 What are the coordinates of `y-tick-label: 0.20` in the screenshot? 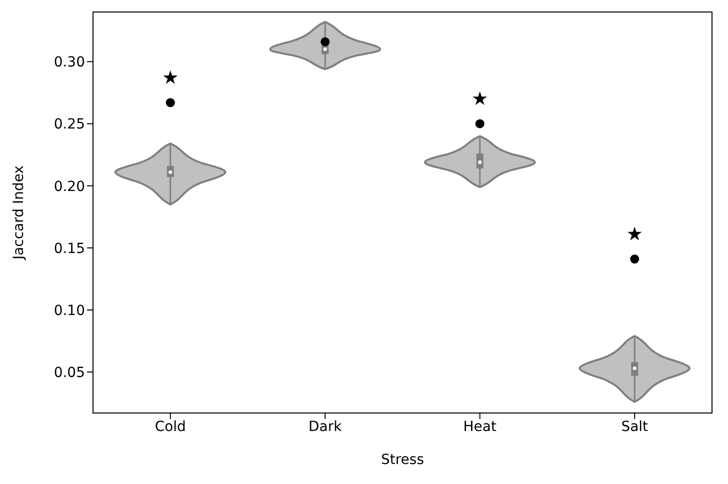 It's located at (69, 186).